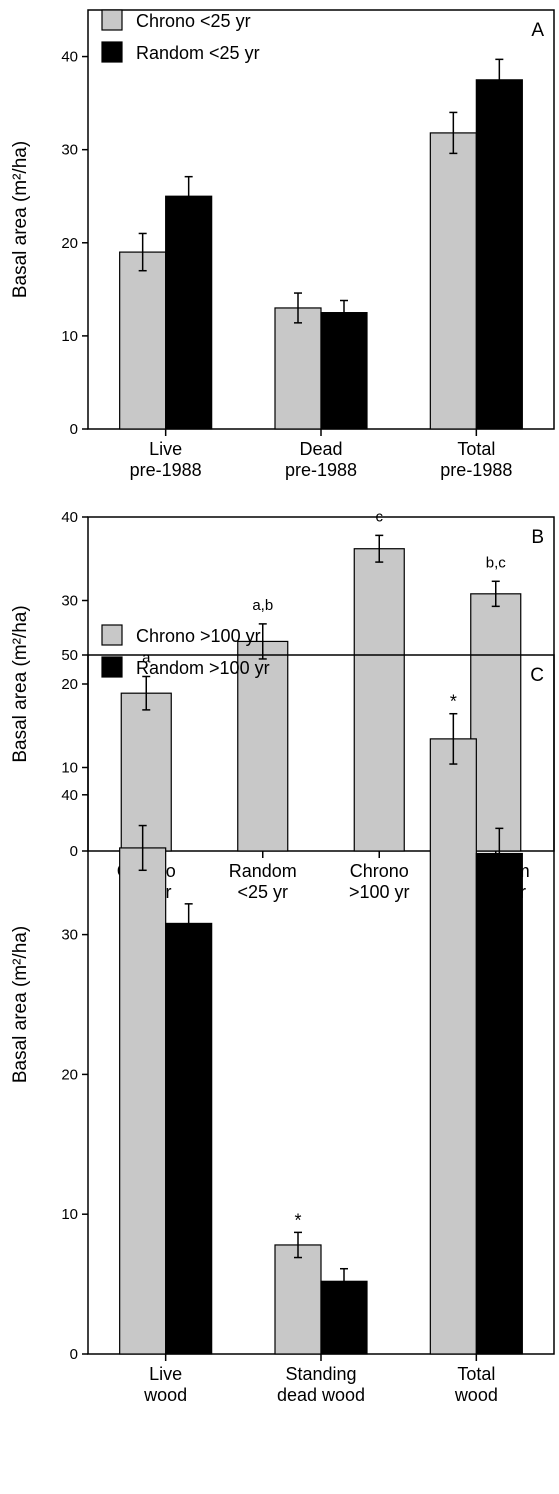  I want to click on legend-label: Random >100 yr, so click(203, 668).